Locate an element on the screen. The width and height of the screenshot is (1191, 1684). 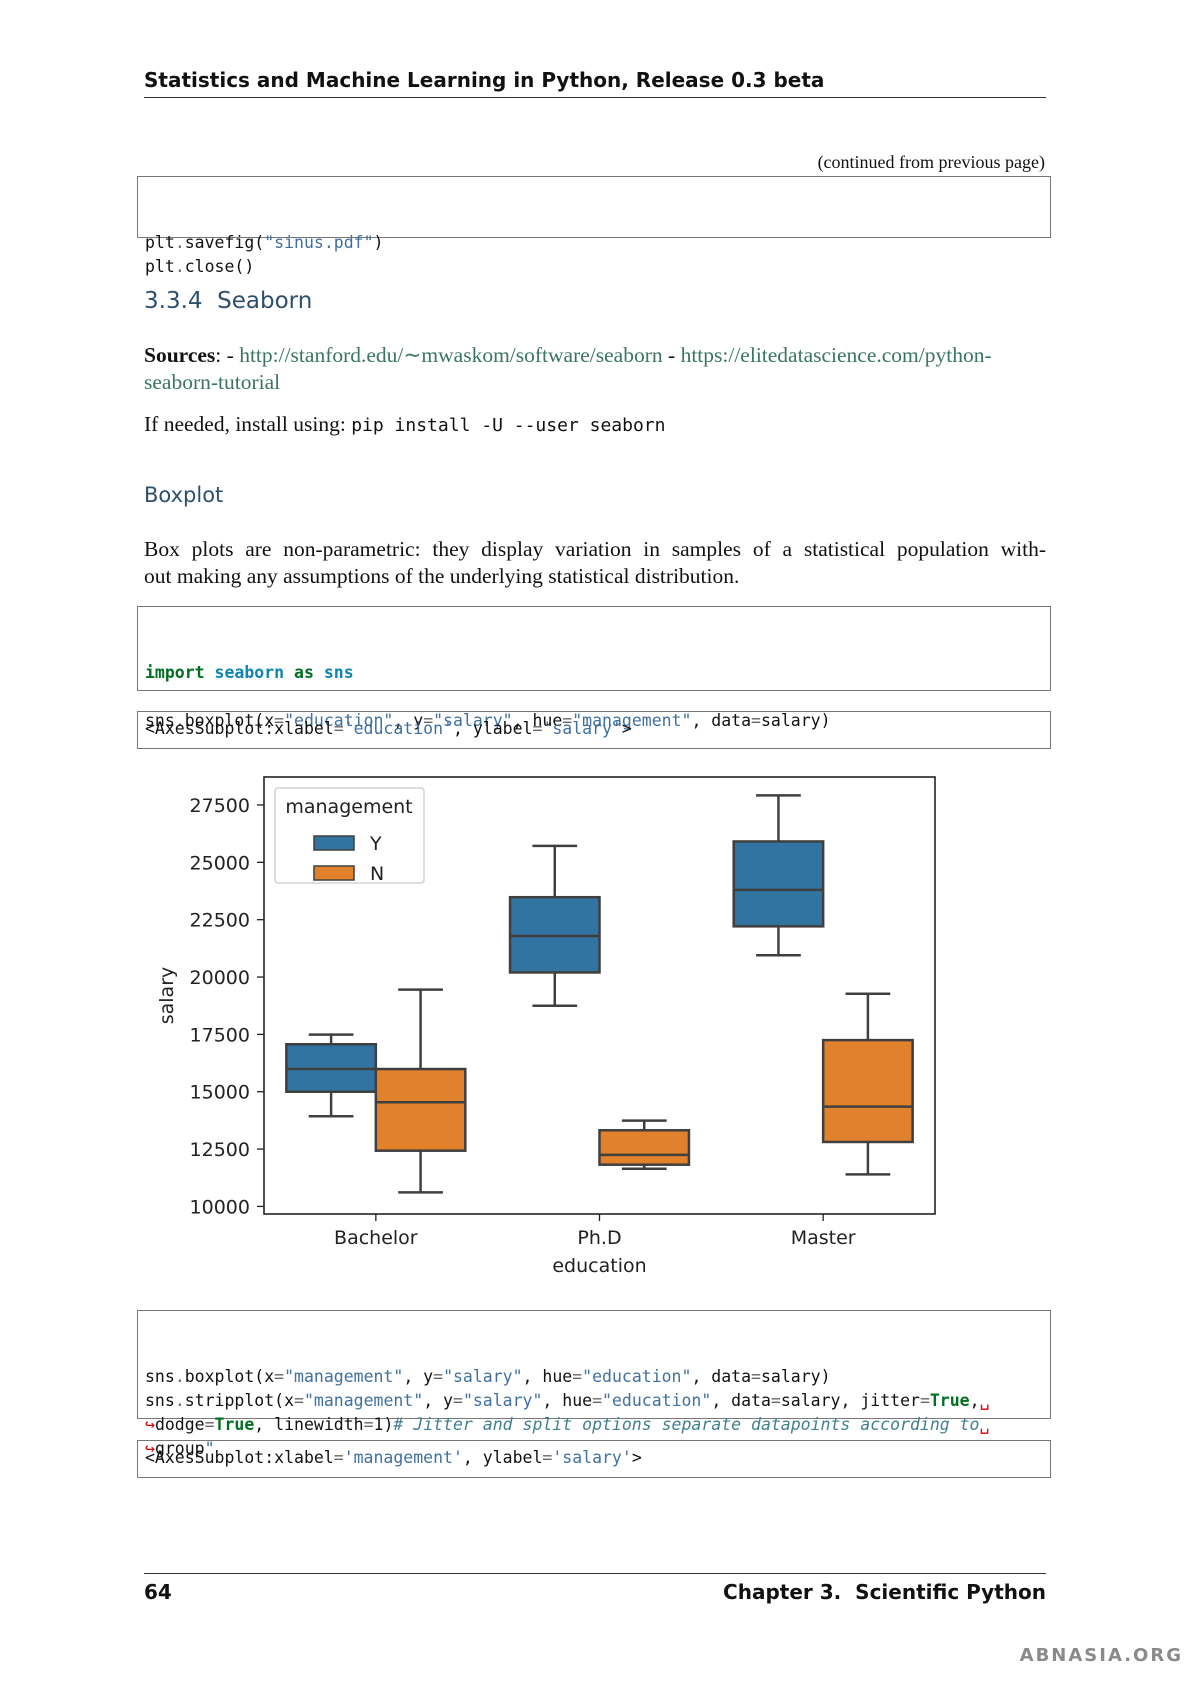
section-title: Seaborn is located at coordinates (265, 301).